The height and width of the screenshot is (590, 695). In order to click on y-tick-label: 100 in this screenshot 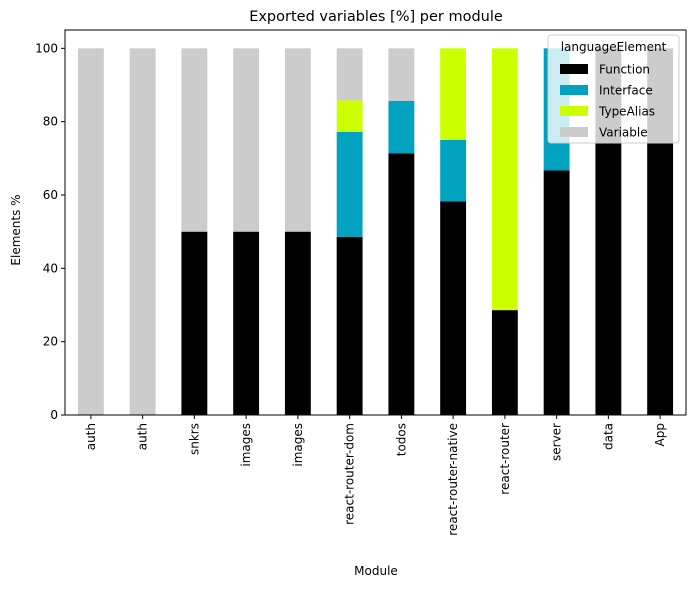, I will do `click(46, 48)`.